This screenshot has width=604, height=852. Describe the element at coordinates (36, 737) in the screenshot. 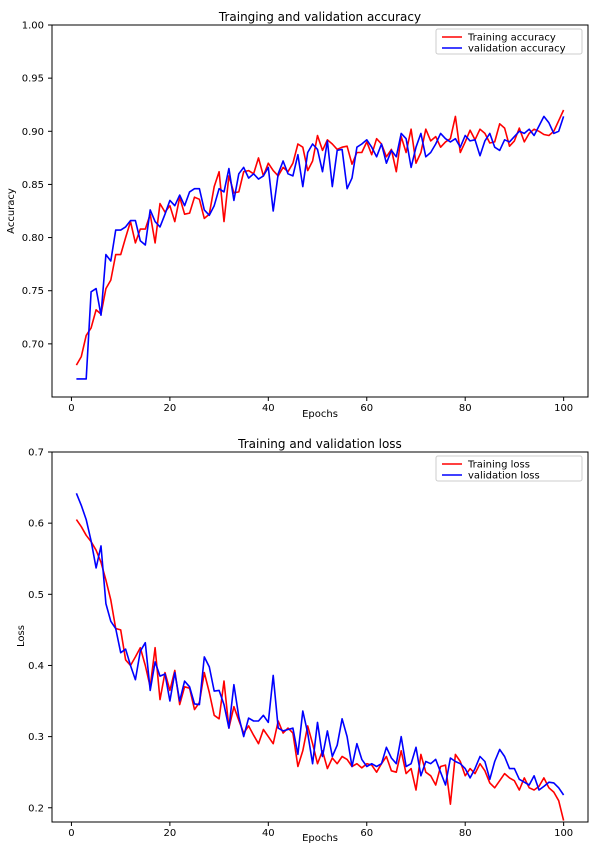

I see `loss-y-tick-label: 0.3` at that location.